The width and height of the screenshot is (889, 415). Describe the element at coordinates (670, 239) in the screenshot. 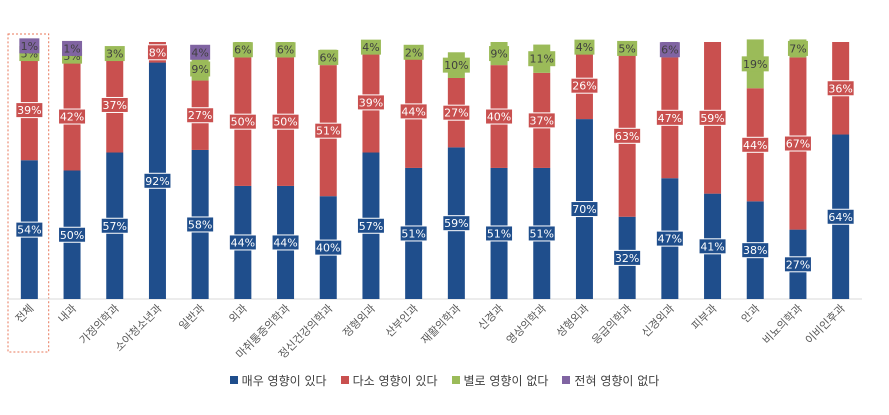

I see `data-label-1-16: 47%` at that location.